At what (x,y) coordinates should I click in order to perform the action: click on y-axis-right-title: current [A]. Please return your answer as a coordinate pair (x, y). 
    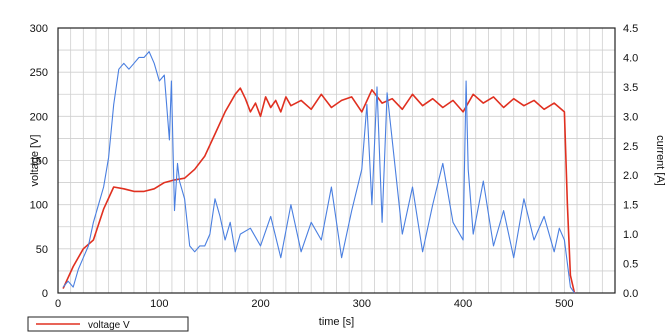
    Looking at the image, I should click on (660, 160).